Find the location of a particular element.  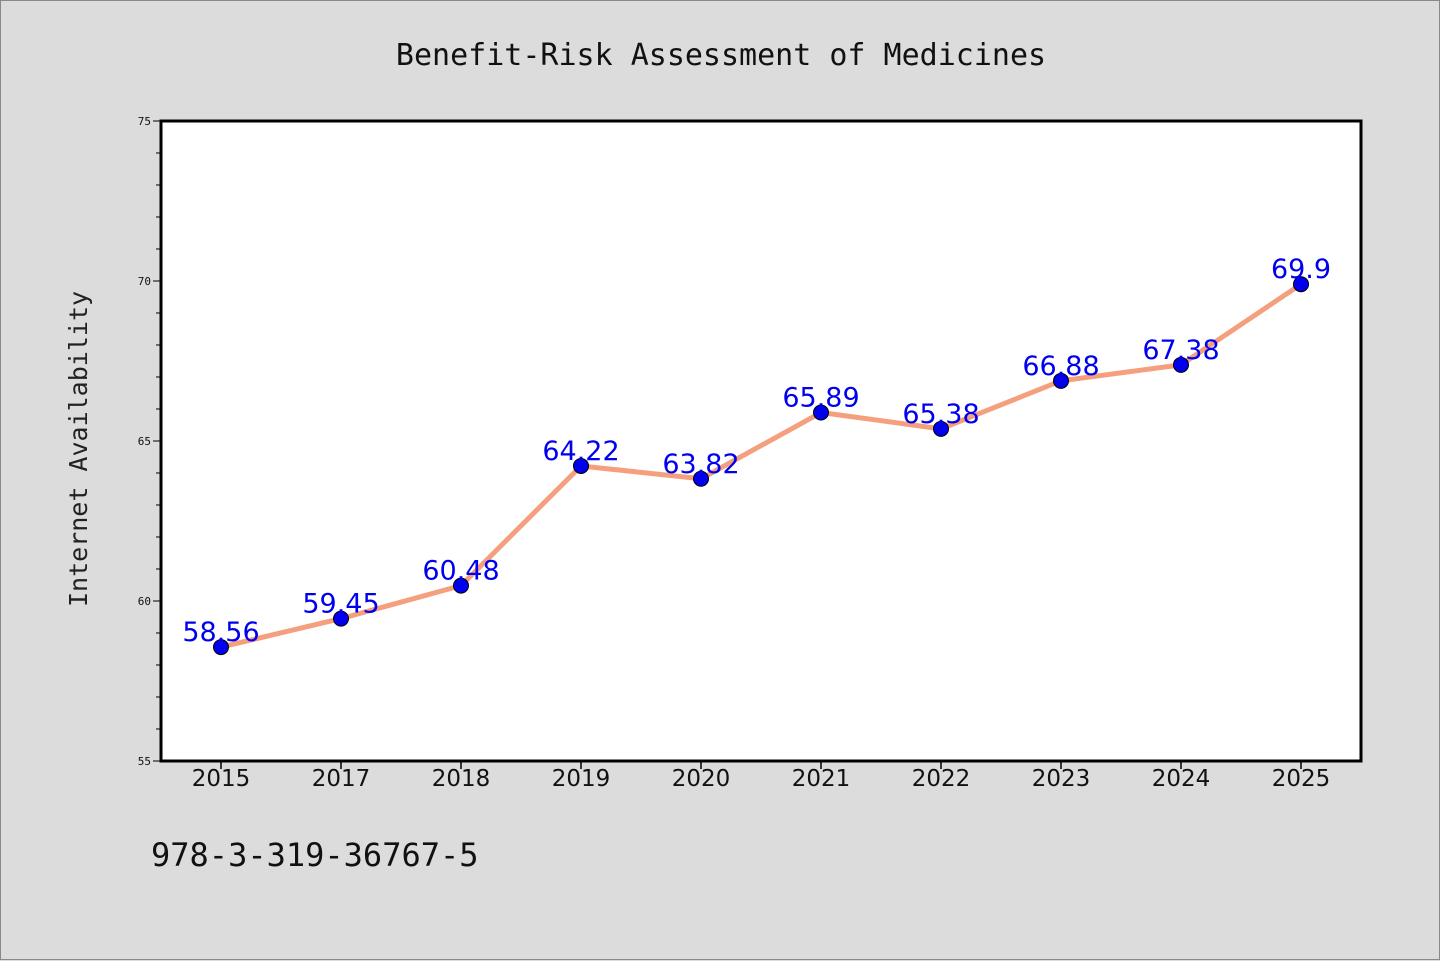

y-axis-label: Internet Availability is located at coordinates (78, 449).